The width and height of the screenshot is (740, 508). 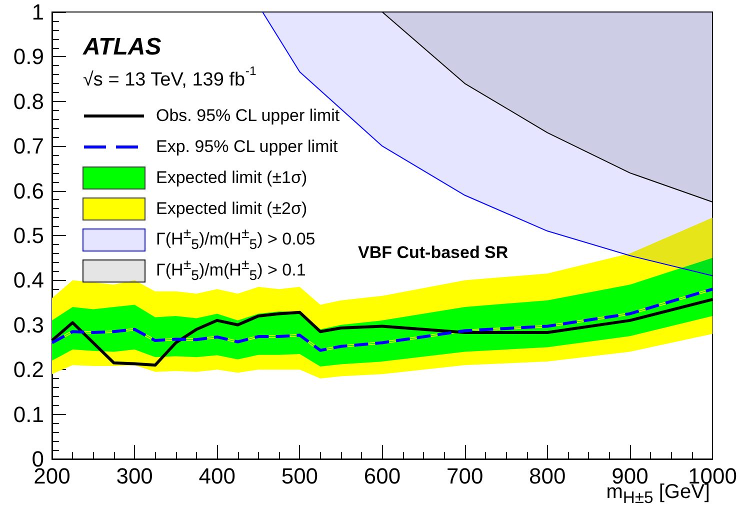 I want to click on x-tick-label: 300, so click(x=134, y=476).